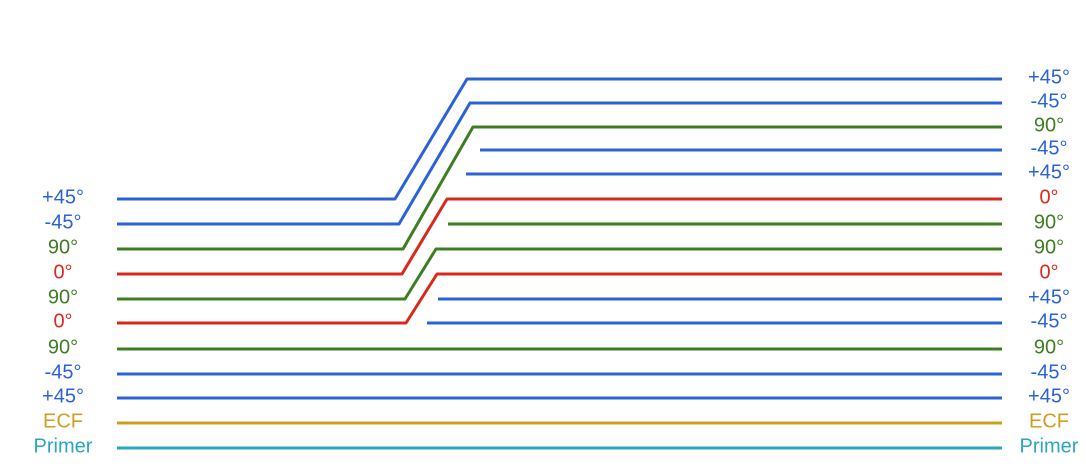  Describe the element at coordinates (1049, 421) in the screenshot. I see `right-ply-label: ECF` at that location.